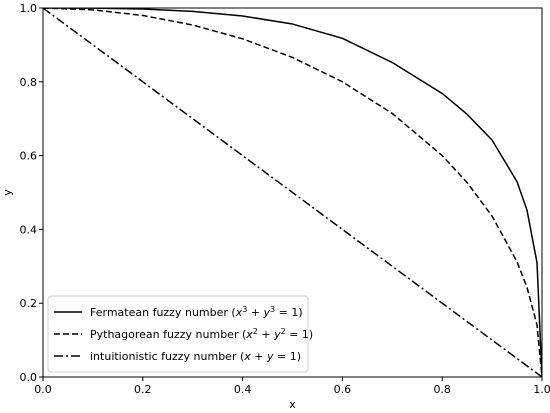 The height and width of the screenshot is (413, 550). Describe the element at coordinates (29, 82) in the screenshot. I see `y-tick-label: 0.8` at that location.